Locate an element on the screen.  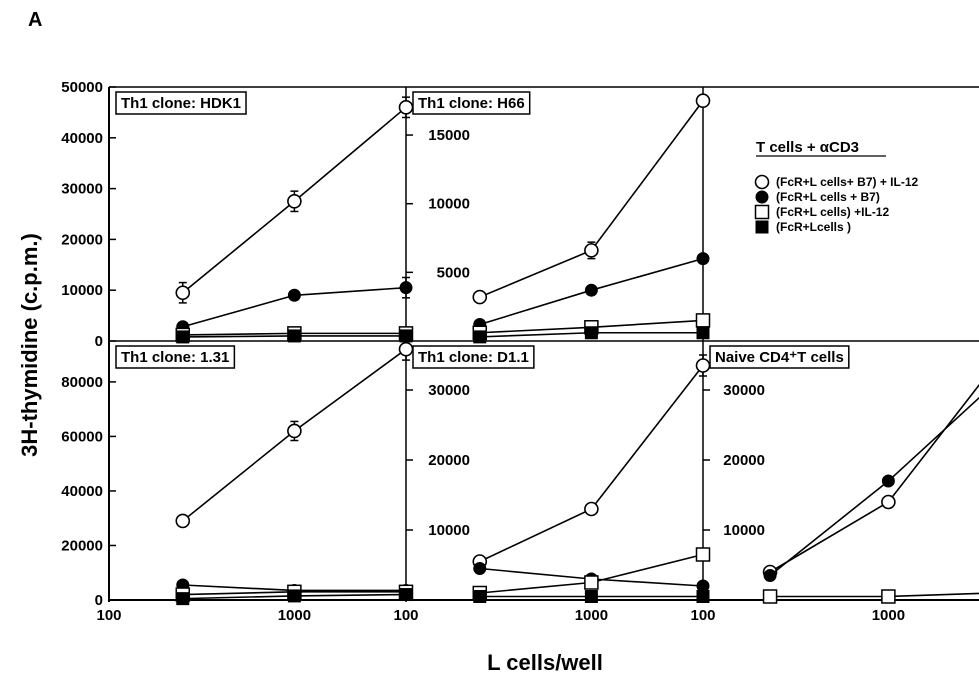
panel-5: 10000 20000 30000 100 1000 Naive CD4⁺T cells is located at coordinates (834, 484).